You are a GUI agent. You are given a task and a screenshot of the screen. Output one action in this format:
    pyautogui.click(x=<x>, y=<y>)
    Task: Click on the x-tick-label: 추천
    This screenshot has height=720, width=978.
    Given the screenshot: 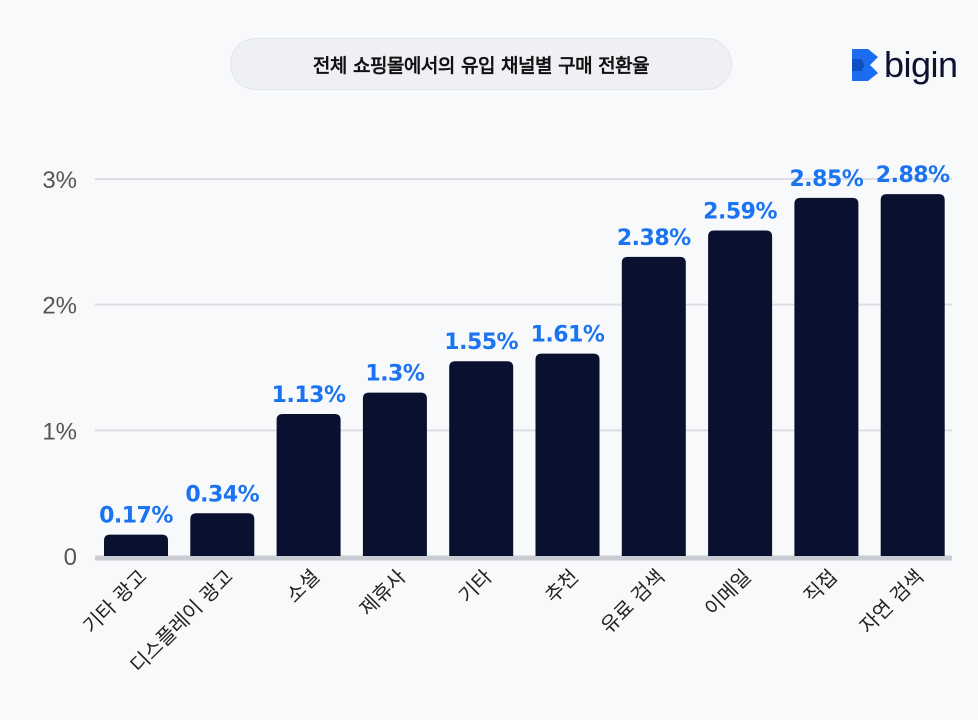 What is the action you would take?
    pyautogui.click(x=561, y=586)
    